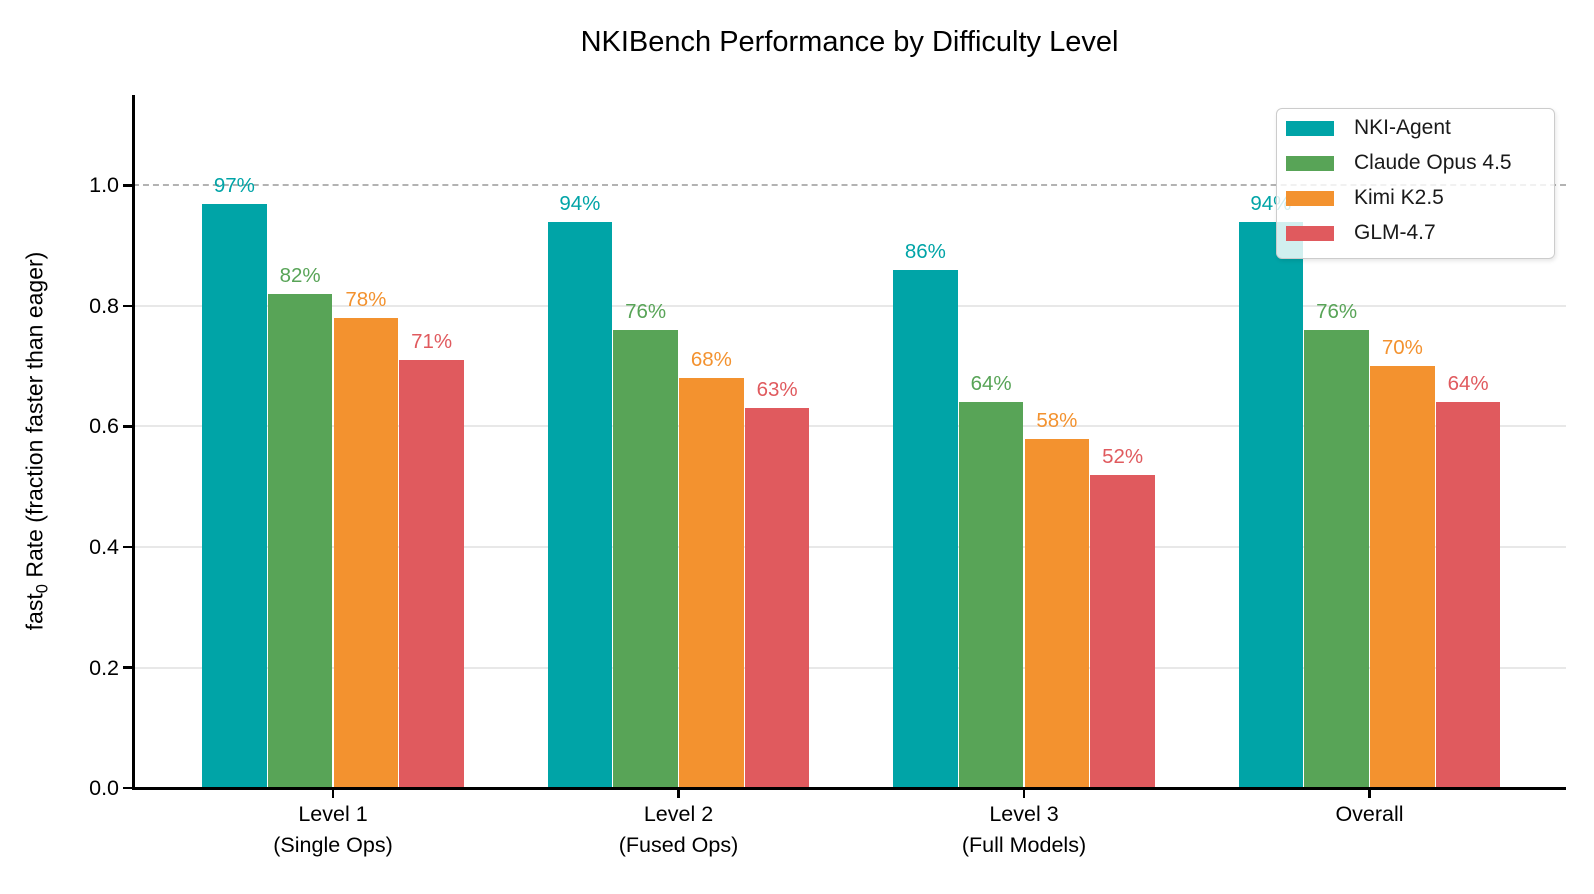  Describe the element at coordinates (925, 528) in the screenshot. I see `bar-NKI-Agent-Level 3` at that location.